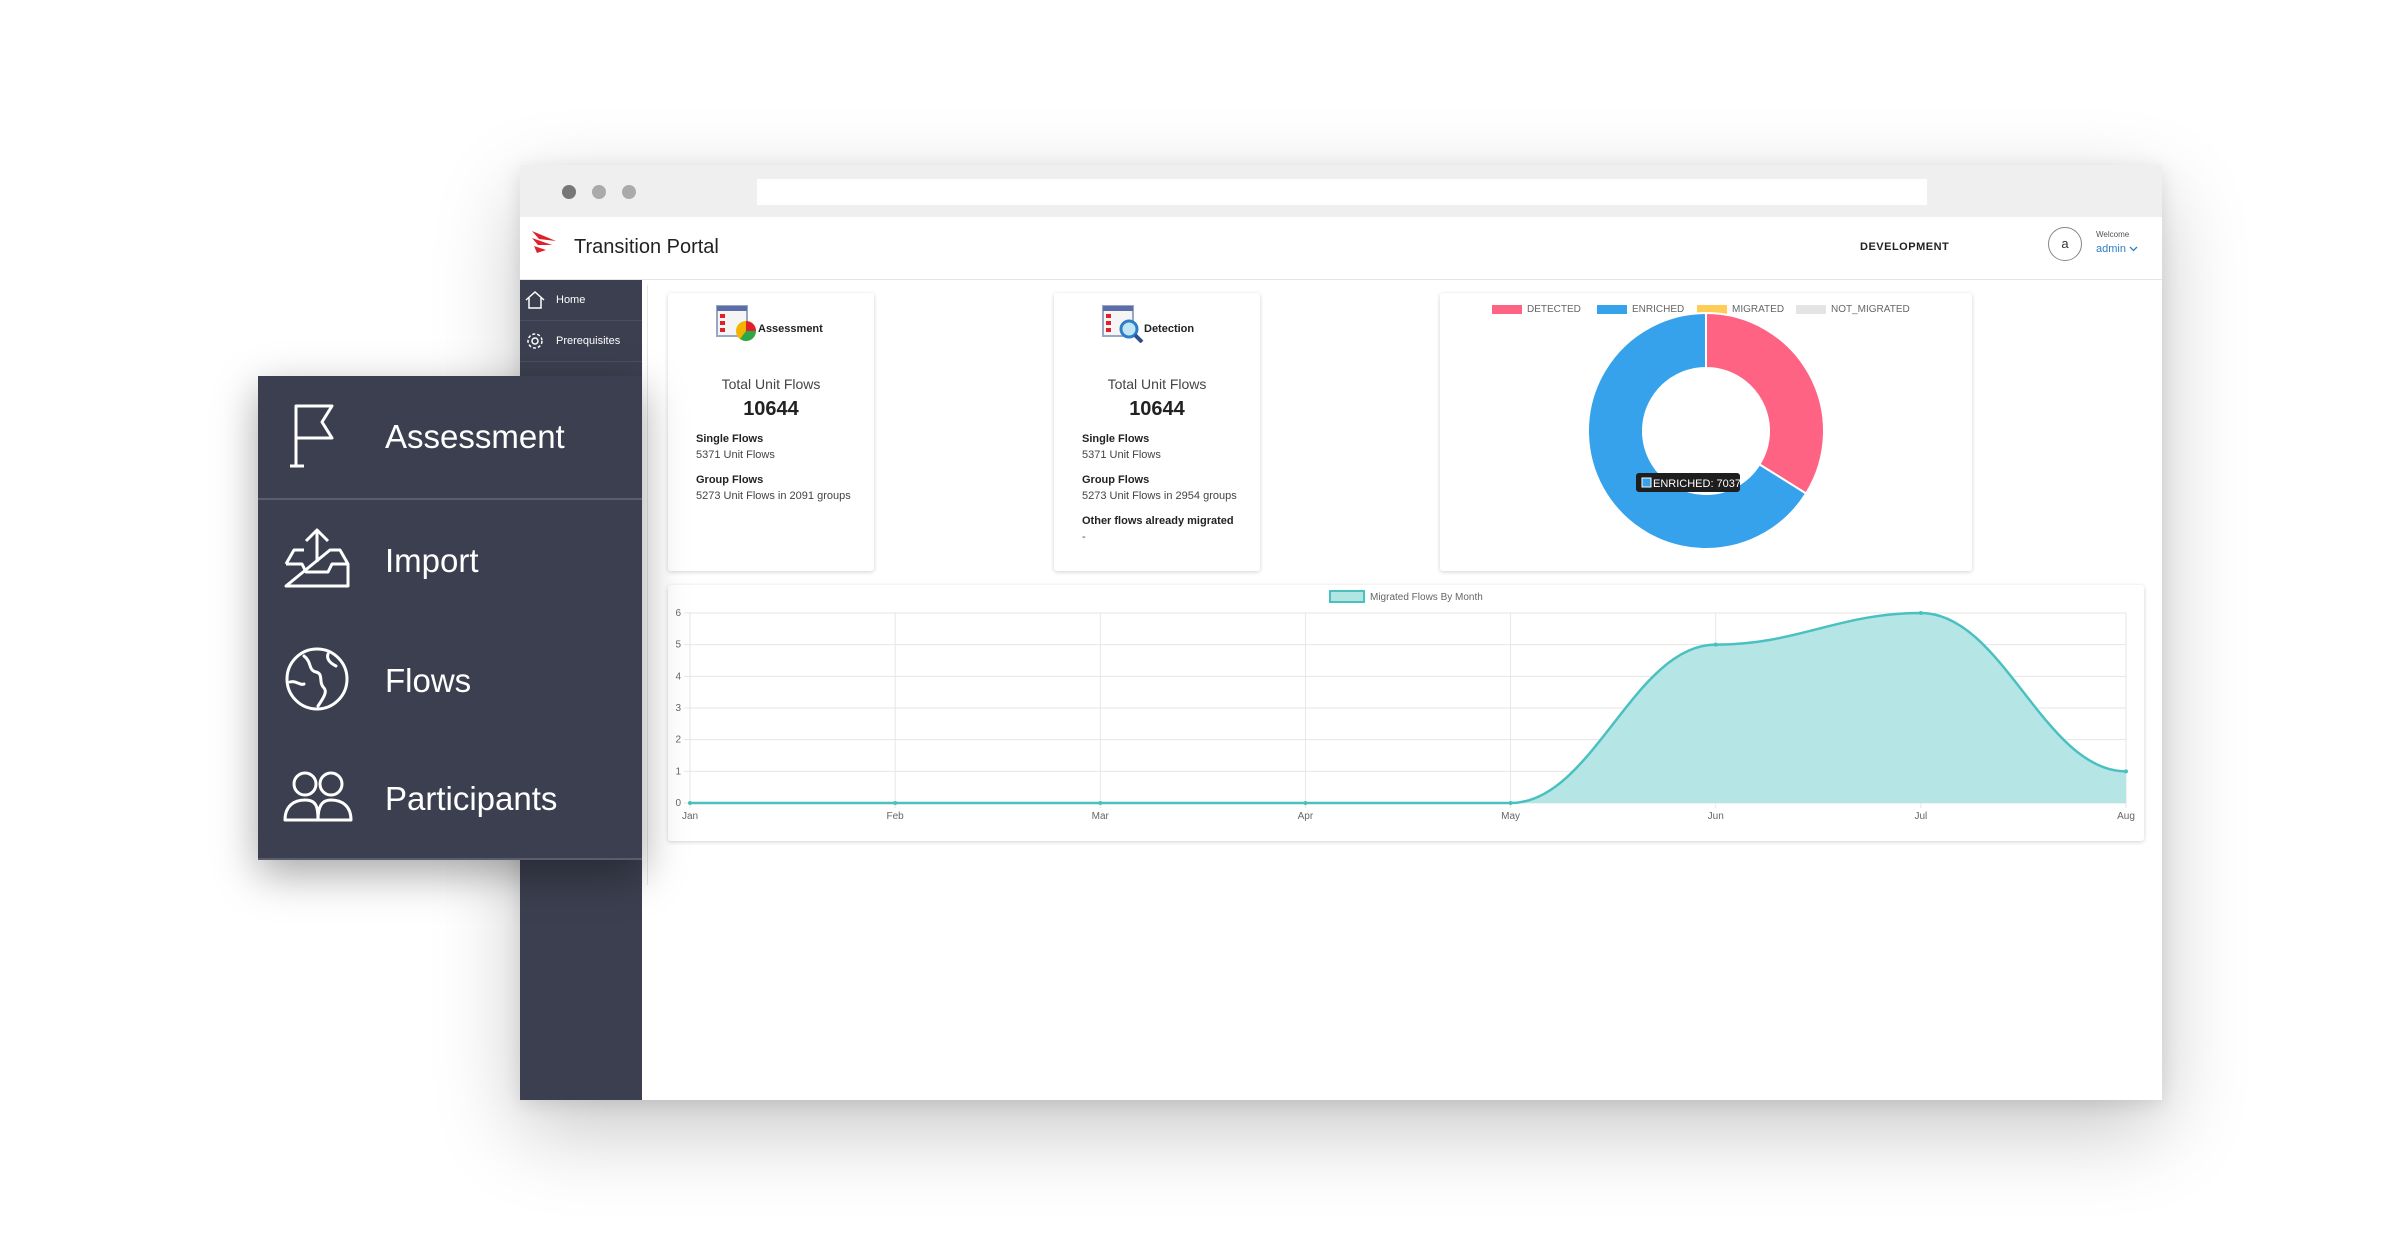 This screenshot has height=1255, width=2401. I want to click on donut-chart: ENRICHED: 7037, so click(1706, 430).